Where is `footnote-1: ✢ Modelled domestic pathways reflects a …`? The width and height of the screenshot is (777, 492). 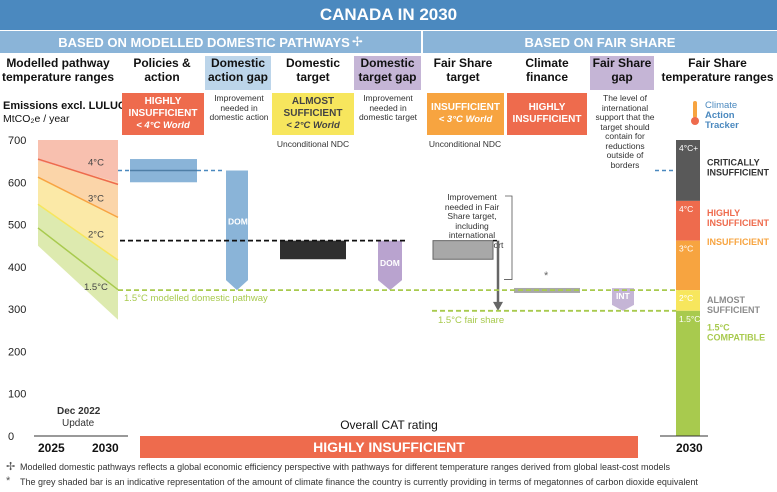 footnote-1: ✢ Modelled domestic pathways reflects a … is located at coordinates (338, 467).